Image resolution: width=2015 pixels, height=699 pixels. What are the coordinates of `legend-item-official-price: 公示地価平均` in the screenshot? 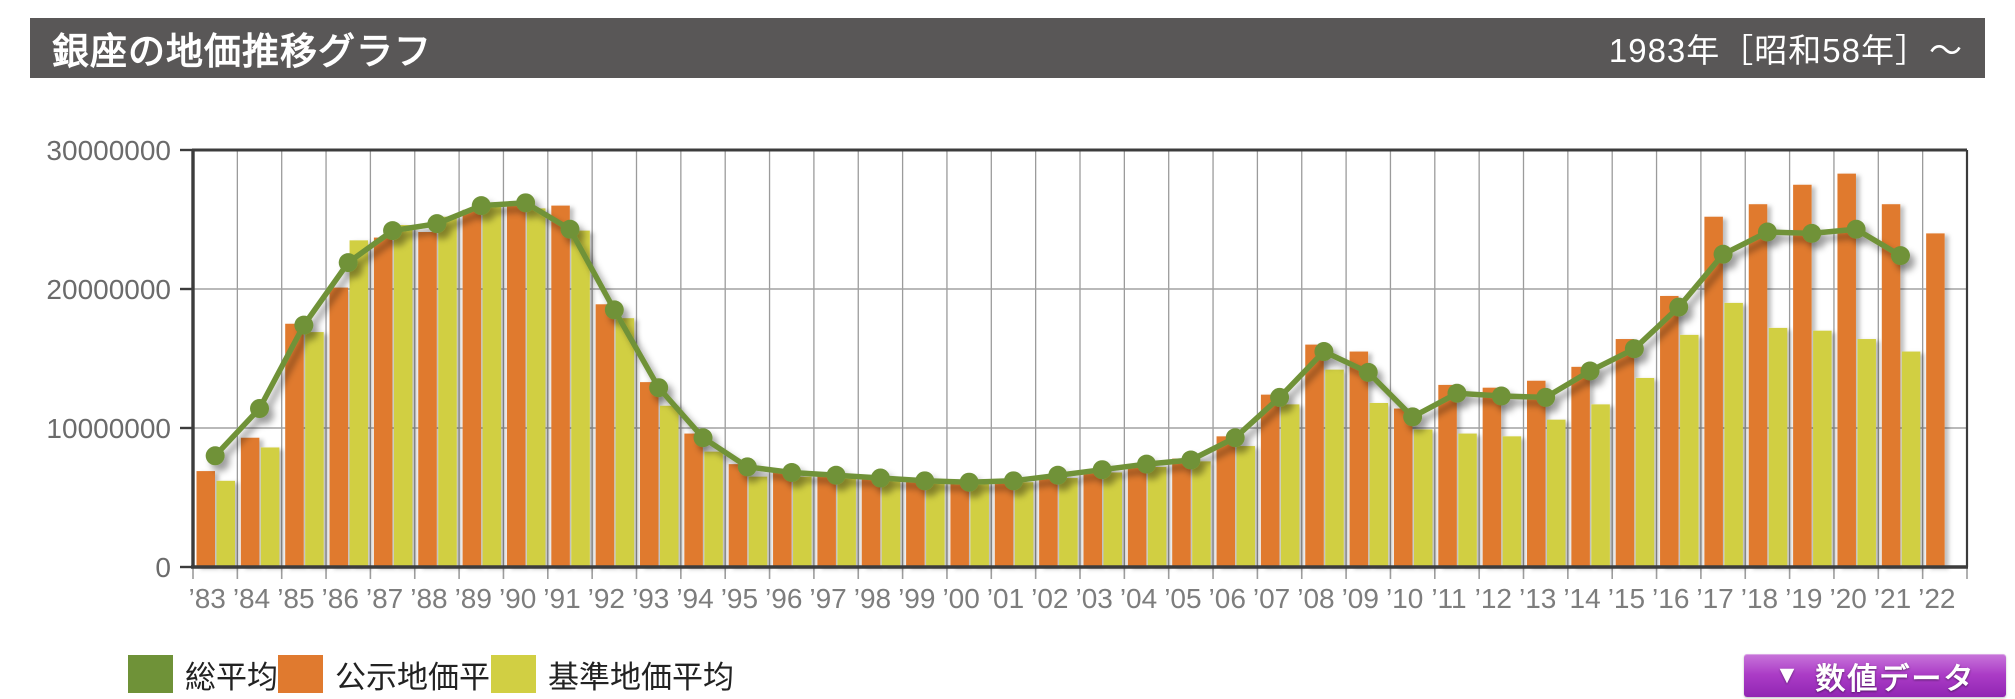 It's located at (399, 674).